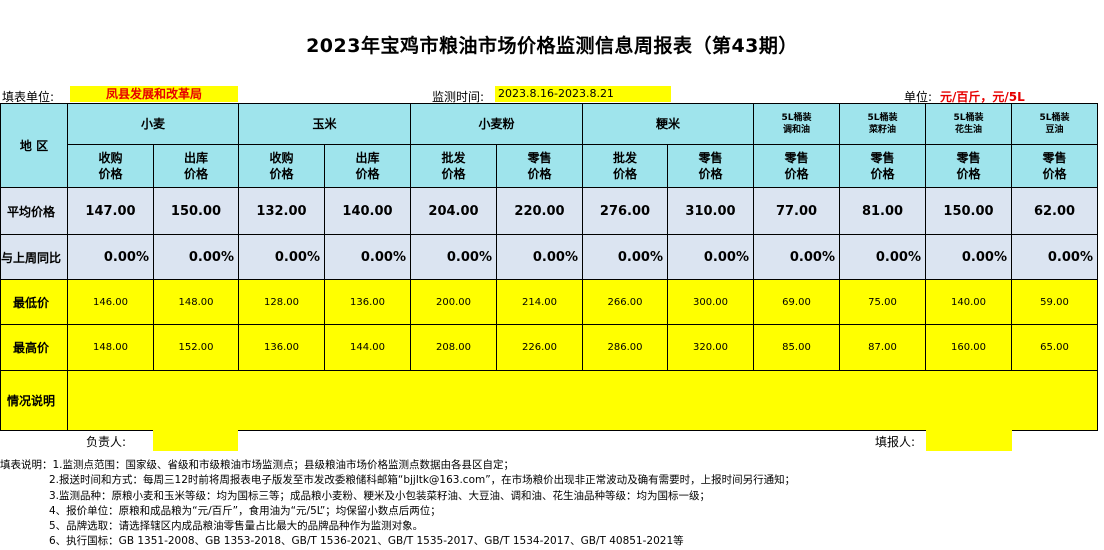 Image resolution: width=1104 pixels, height=550 pixels. Describe the element at coordinates (453, 302) in the screenshot. I see `min-cell: 200.00` at that location.